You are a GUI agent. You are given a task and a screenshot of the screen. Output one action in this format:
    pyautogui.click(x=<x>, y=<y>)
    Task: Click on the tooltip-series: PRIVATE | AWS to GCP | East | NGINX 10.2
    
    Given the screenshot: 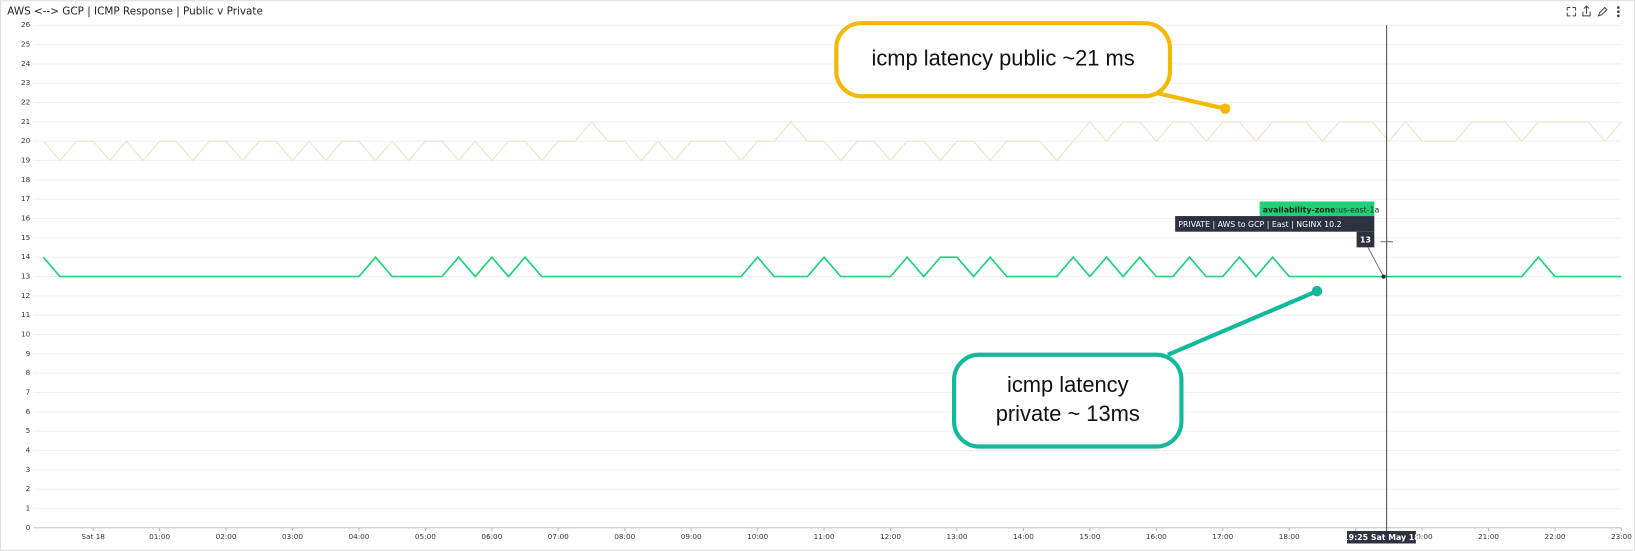 What is the action you would take?
    pyautogui.click(x=1259, y=224)
    